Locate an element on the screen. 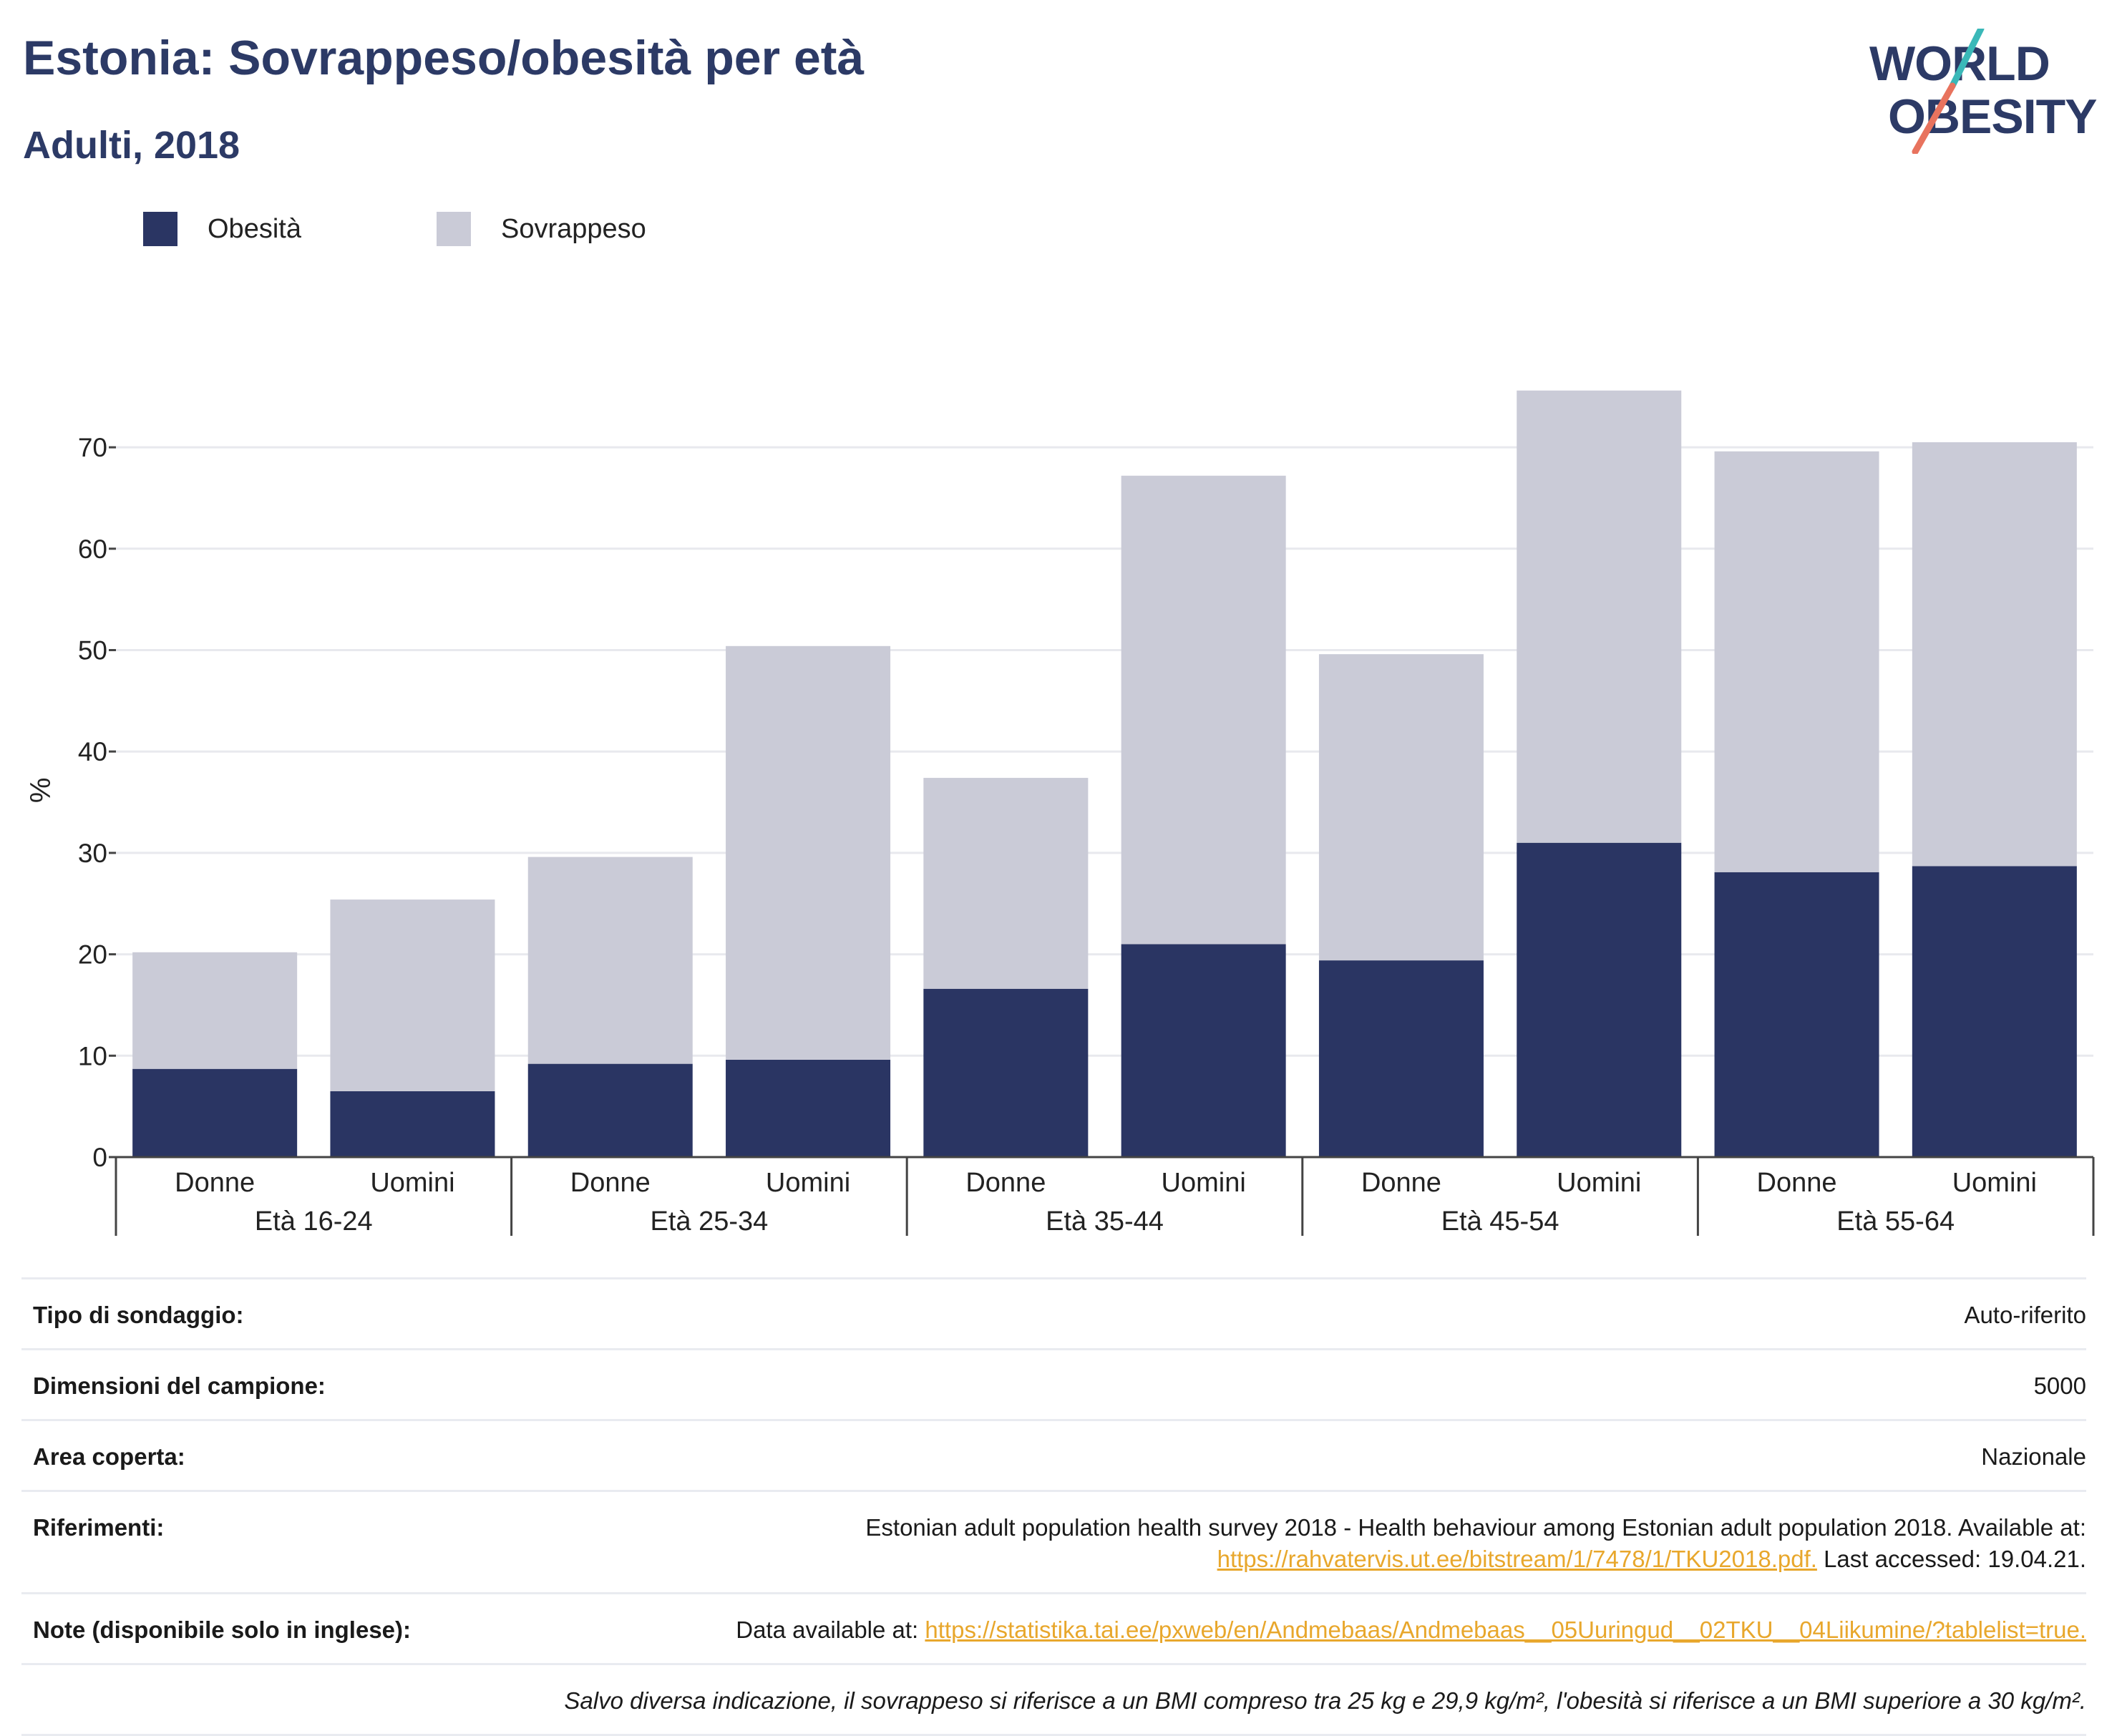 This screenshot has height=1736, width=2117. logo-slash-coral is located at coordinates (1934, 118).